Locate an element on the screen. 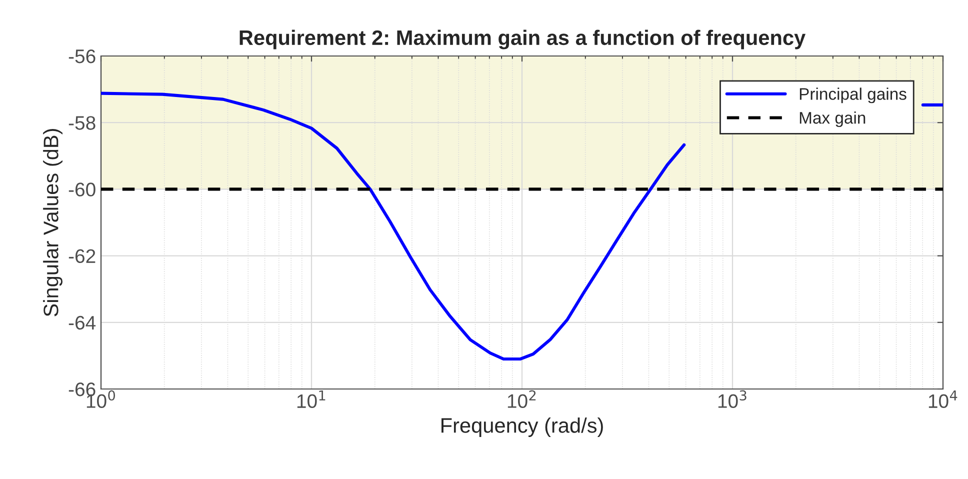 The image size is (968, 479). legend-label: Principal gains is located at coordinates (853, 96).